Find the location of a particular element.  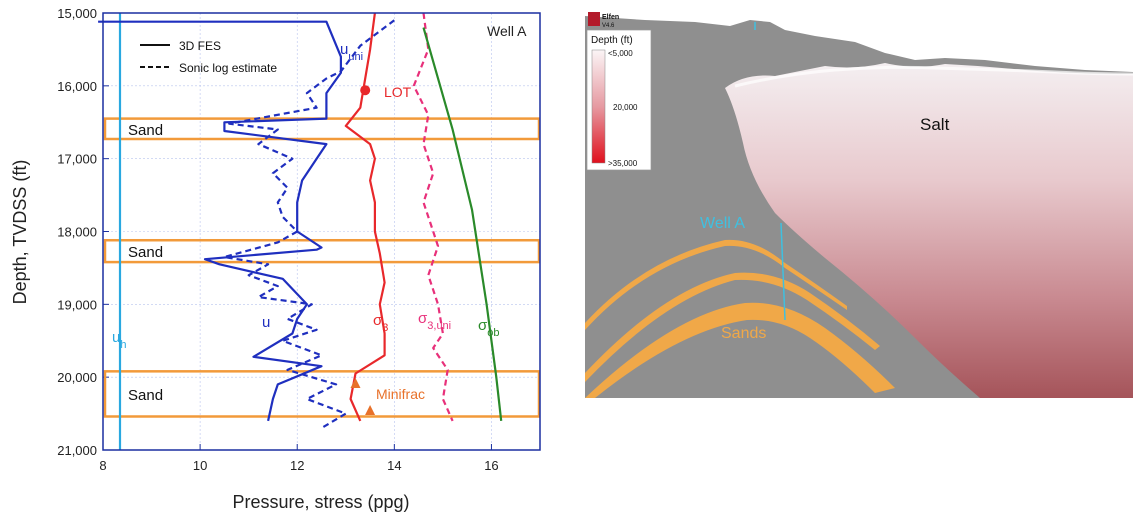

x-tick-label: 14 is located at coordinates (394, 465).